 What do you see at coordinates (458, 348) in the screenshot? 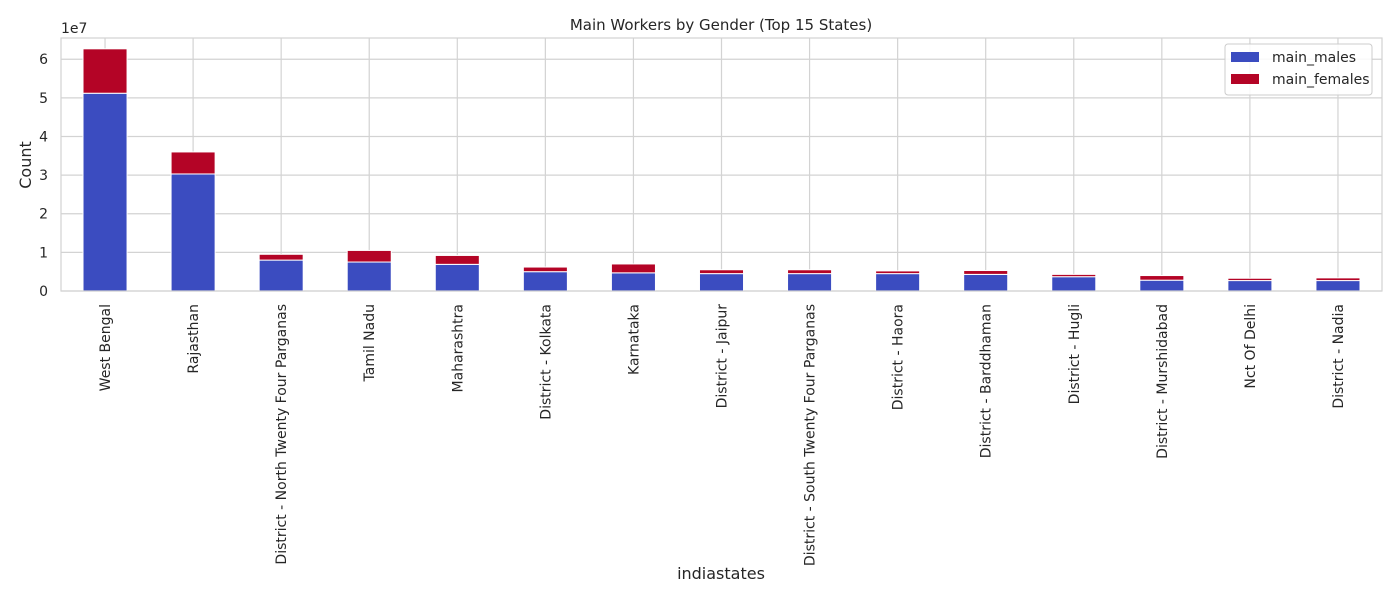
I see `x-tick-label: Maharashtra` at bounding box center [458, 348].